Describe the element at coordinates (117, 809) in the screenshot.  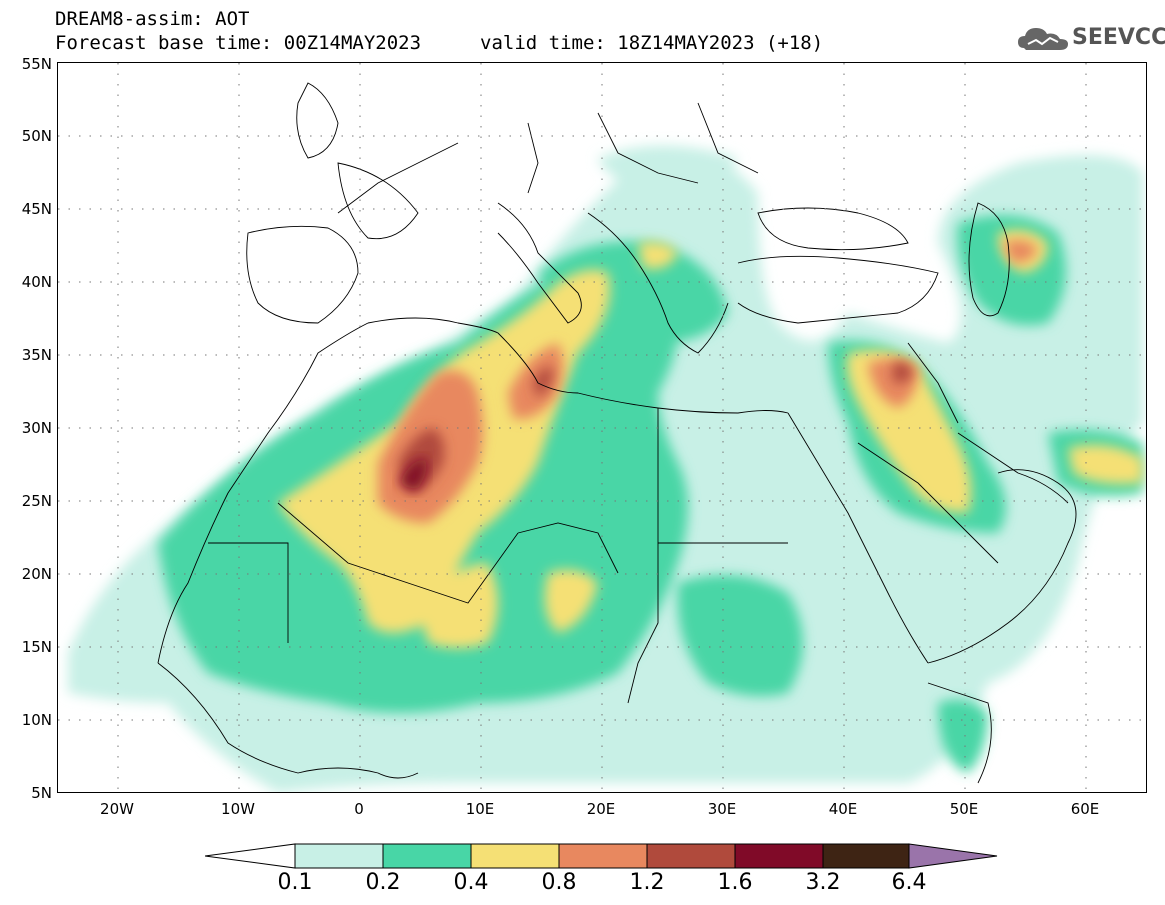
I see `x-tick-label: 20W` at that location.